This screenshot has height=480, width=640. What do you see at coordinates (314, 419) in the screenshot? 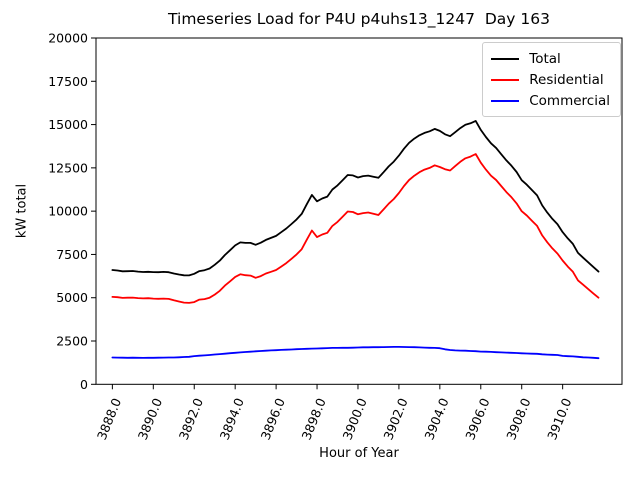
I see `x-tick-label: 3898.0` at bounding box center [314, 419].